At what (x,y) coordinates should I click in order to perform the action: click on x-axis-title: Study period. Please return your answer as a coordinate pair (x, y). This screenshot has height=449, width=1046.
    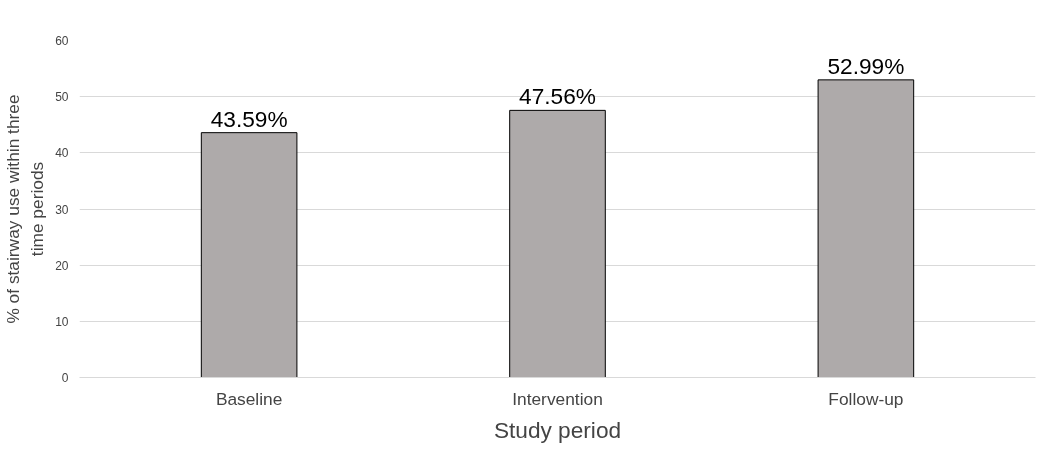
    Looking at the image, I should click on (557, 429).